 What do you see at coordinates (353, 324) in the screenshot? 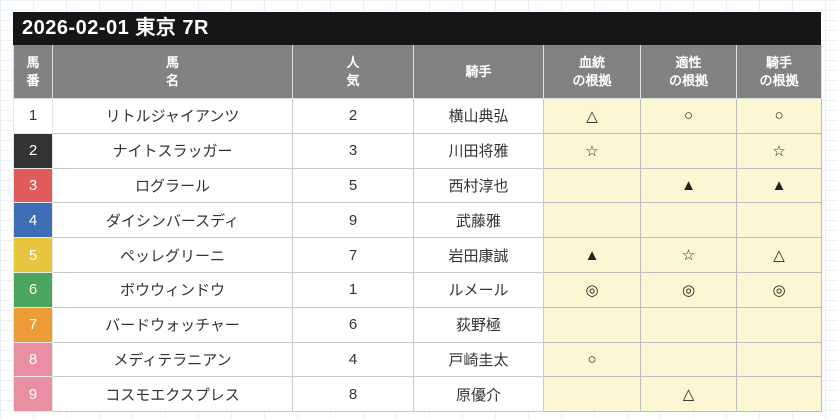
I see `popularity-cell: 6` at bounding box center [353, 324].